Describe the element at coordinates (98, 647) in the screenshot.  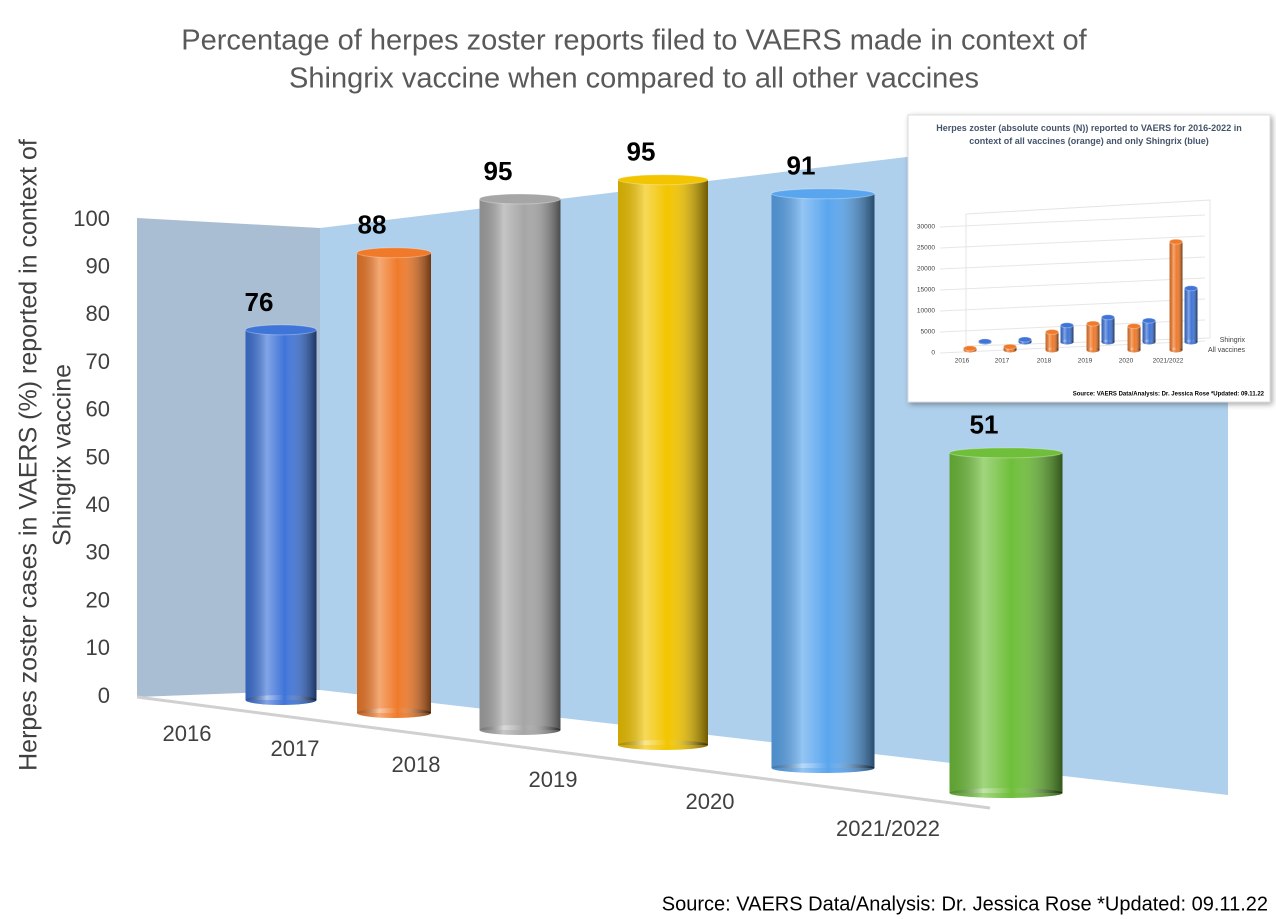
I see `y-tick-label: 10` at that location.